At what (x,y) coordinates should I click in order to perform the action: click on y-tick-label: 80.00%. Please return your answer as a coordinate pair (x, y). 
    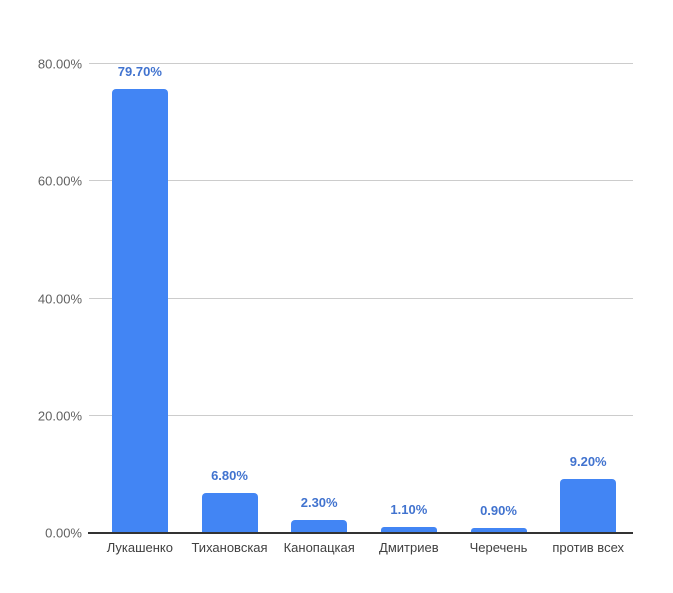
    Looking at the image, I should click on (59, 64).